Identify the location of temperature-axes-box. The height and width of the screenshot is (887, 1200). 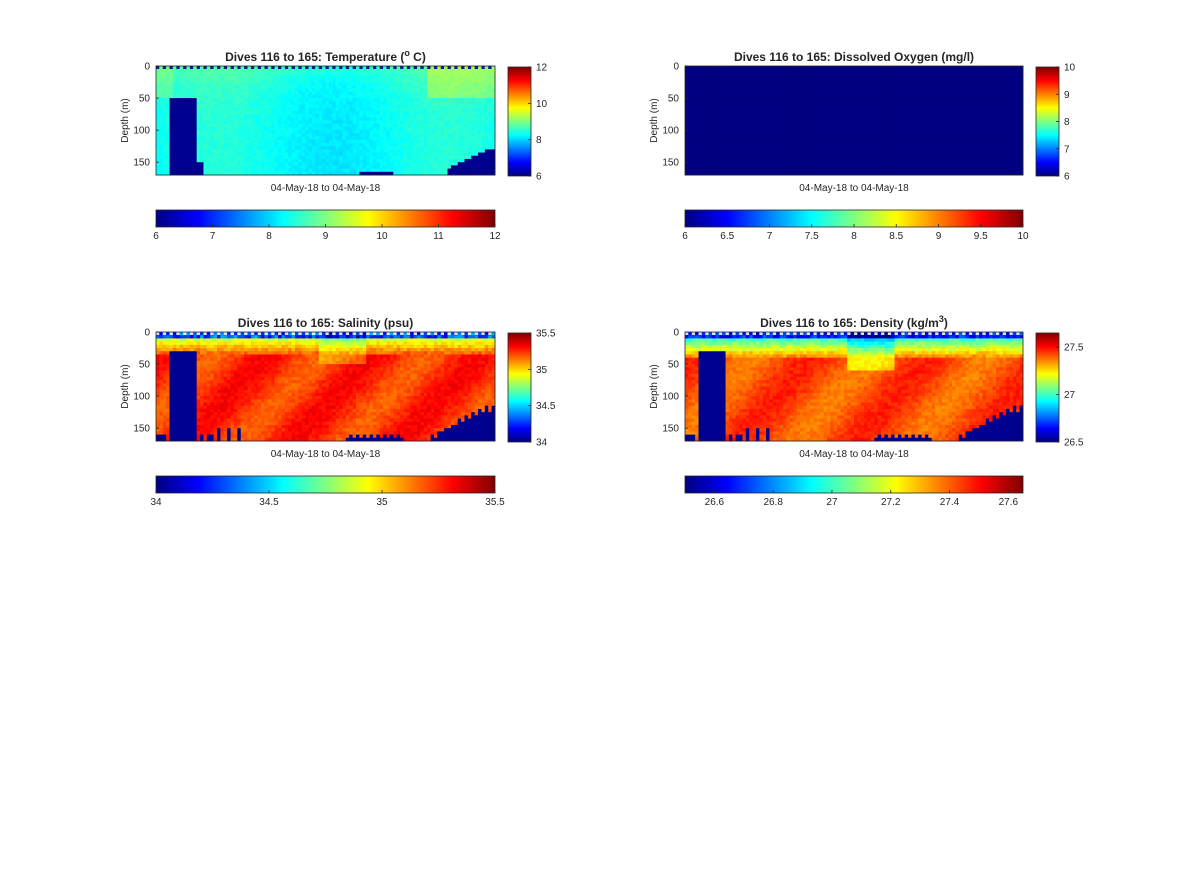
(325, 120).